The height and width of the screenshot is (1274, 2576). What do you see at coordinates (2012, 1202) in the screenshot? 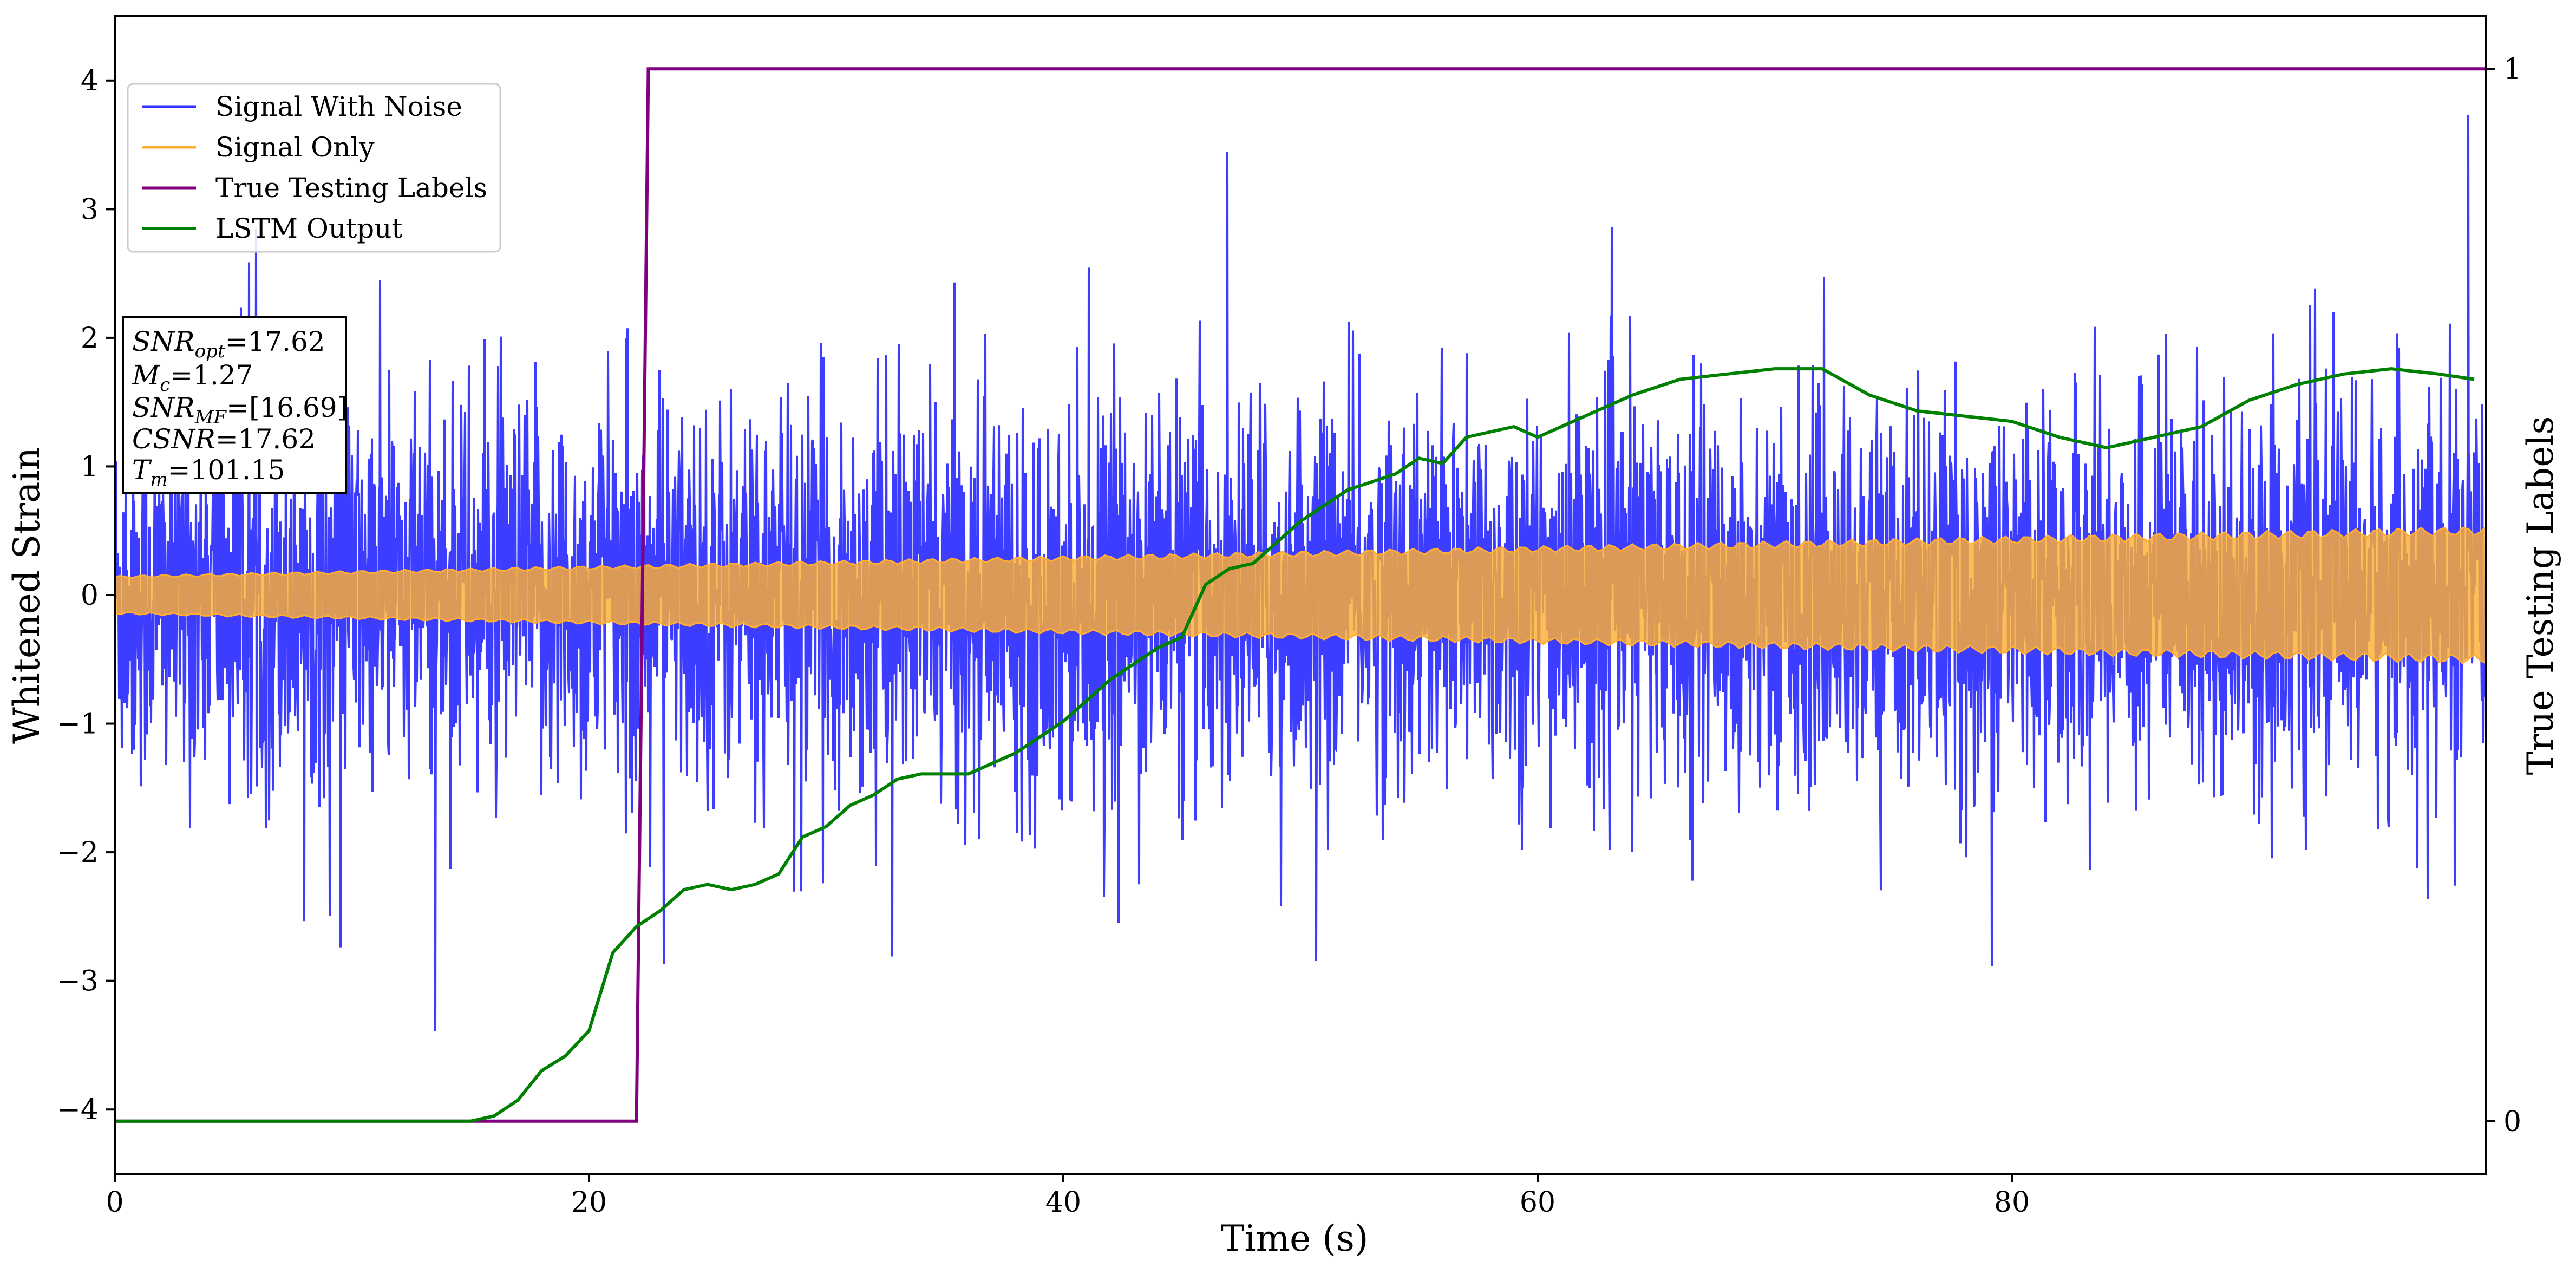
I see `x-tick-label: 80` at bounding box center [2012, 1202].